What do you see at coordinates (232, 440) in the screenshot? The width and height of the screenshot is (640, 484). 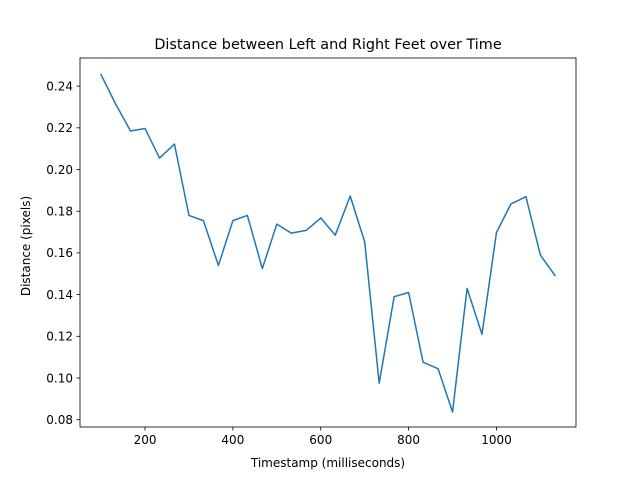 I see `x-tick-label: 400` at bounding box center [232, 440].